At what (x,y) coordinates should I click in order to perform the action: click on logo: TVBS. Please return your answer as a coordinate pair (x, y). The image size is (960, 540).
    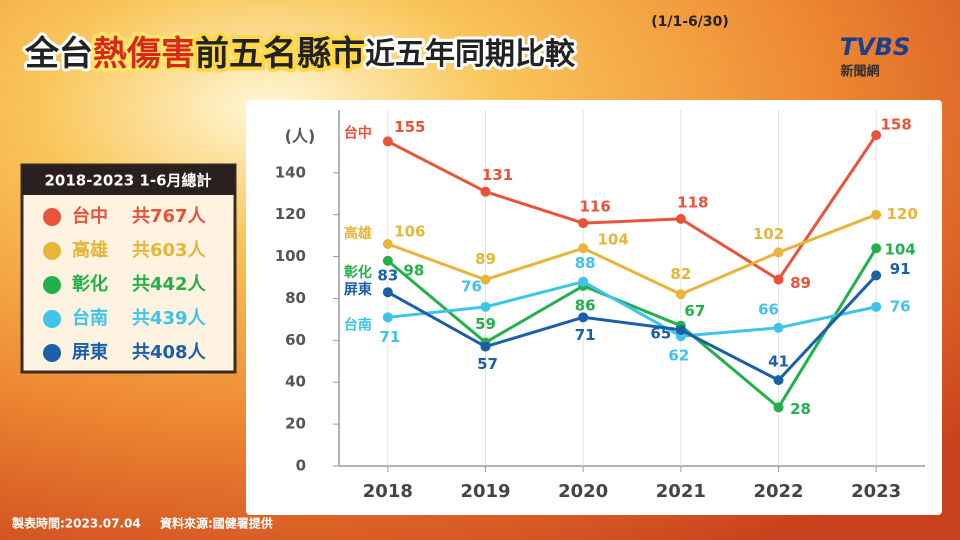
    Looking at the image, I should click on (875, 47).